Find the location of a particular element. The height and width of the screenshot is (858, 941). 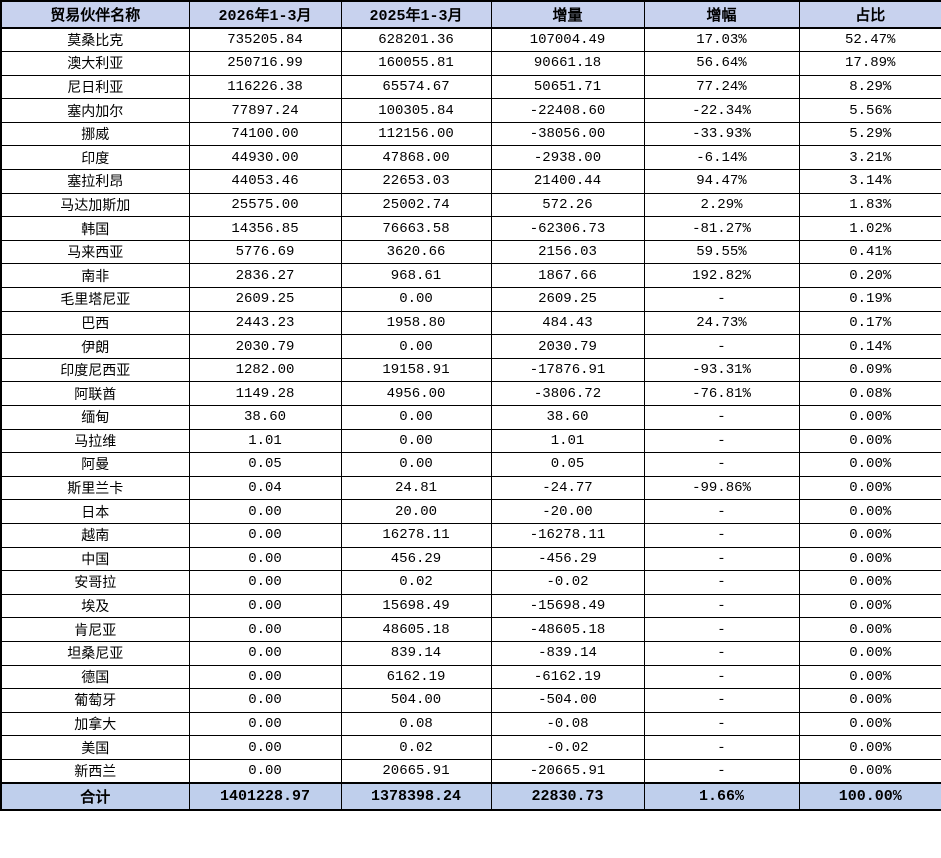

table-header: 贸易伙伴名称 2026年1-3月 2025年1-3月 增量 增幅 占比 is located at coordinates (470, 14).